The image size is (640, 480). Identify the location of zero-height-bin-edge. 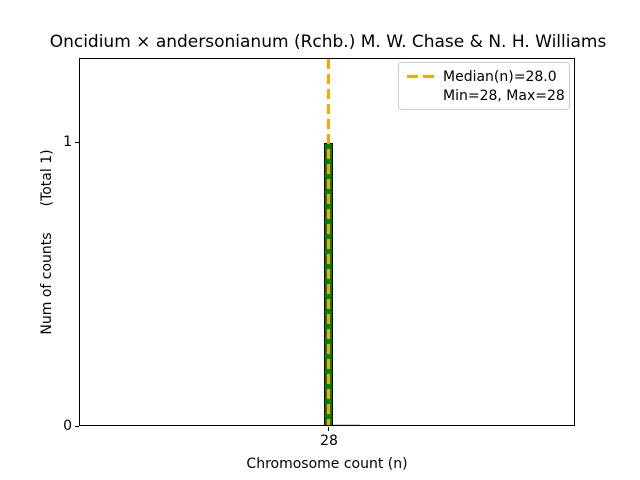
(346, 424).